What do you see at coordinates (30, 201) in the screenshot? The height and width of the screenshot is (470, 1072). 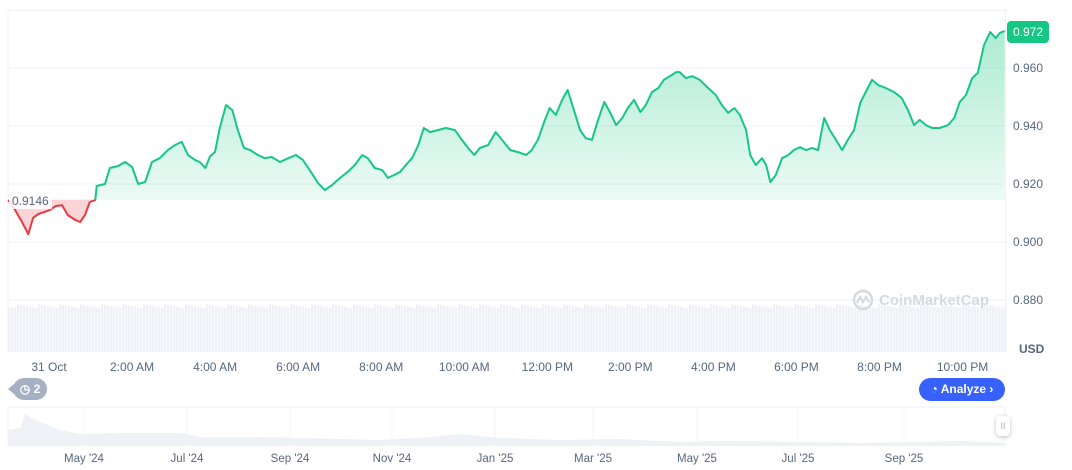 I see `baseline-price-label: 0.9146` at bounding box center [30, 201].